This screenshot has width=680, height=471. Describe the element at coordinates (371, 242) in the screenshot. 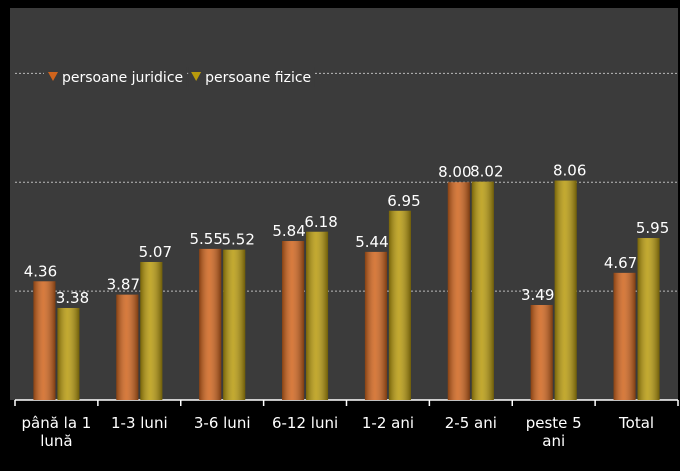

I see `data-label: 5.44` at that location.